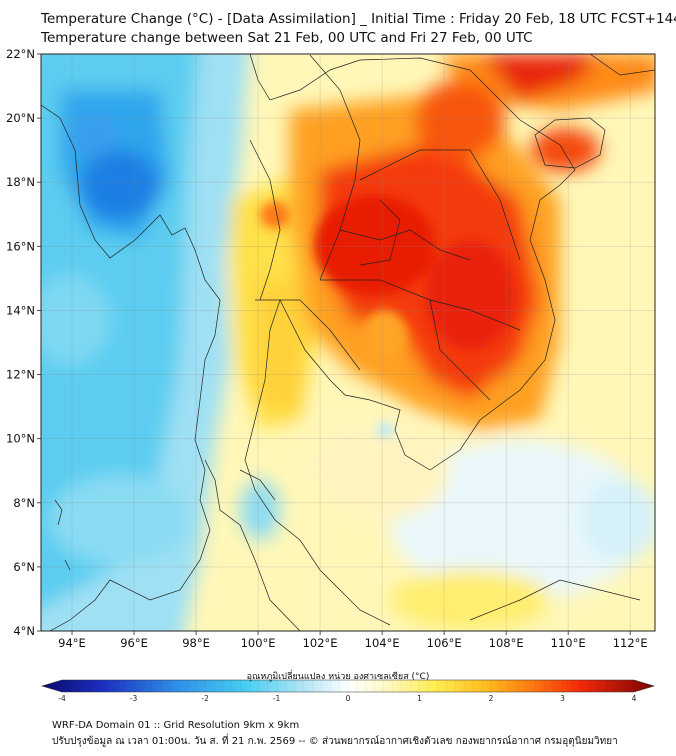  Describe the element at coordinates (205, 698) in the screenshot. I see `colorbar-tick-label: -2` at that location.